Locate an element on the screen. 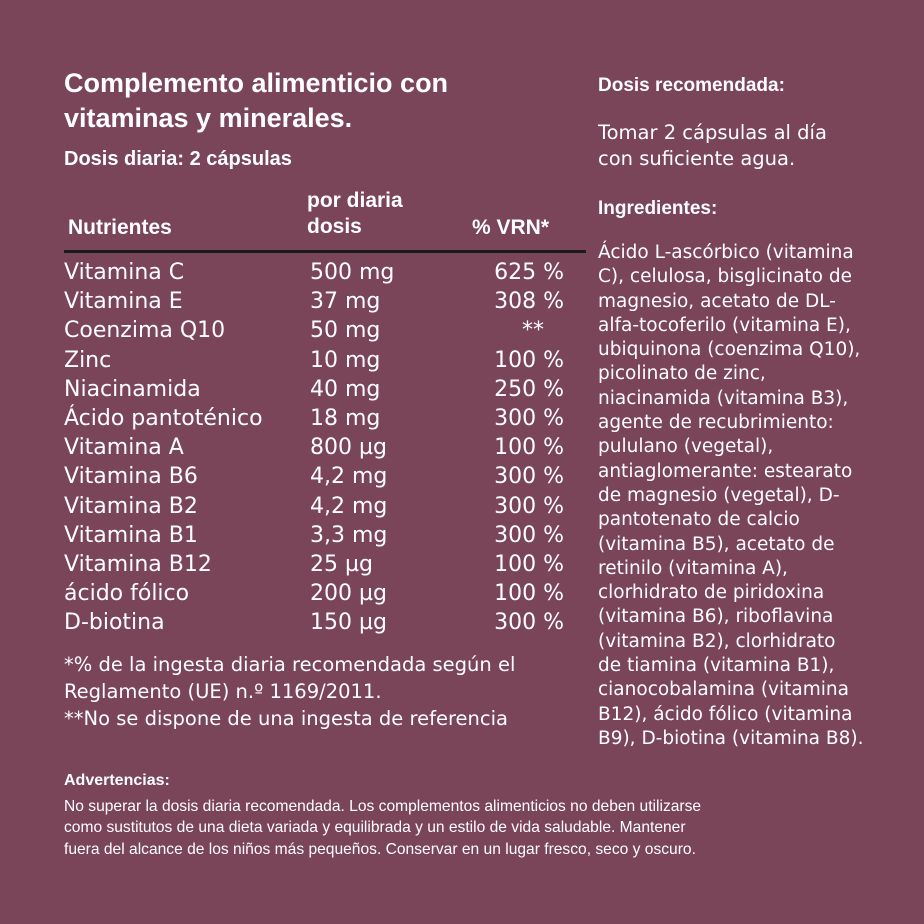  ingredients-line: de magnesio (vegetal), D- is located at coordinates (719, 495).